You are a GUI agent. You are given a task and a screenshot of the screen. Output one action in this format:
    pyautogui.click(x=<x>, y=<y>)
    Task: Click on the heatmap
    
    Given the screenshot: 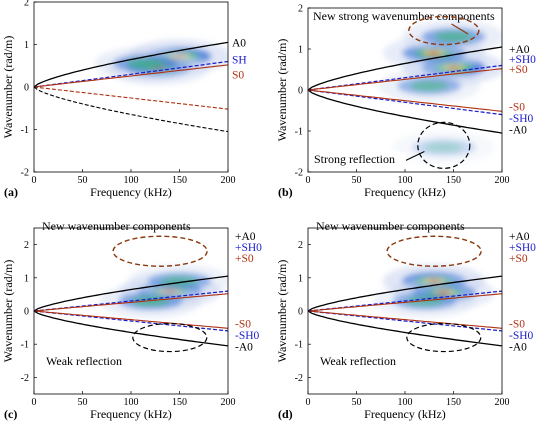 What is the action you would take?
    pyautogui.click(x=440, y=92)
    